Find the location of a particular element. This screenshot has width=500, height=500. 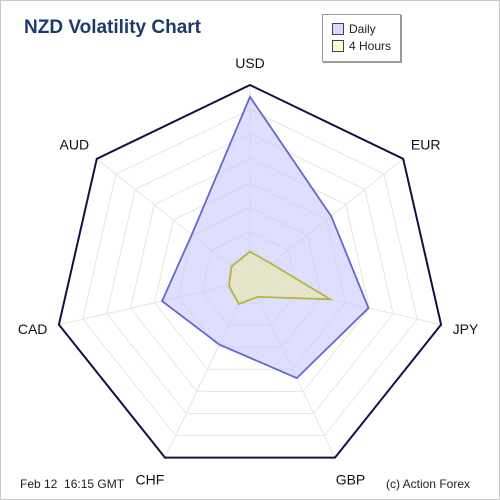

footer-date: Feb 12 is located at coordinates (39, 484).